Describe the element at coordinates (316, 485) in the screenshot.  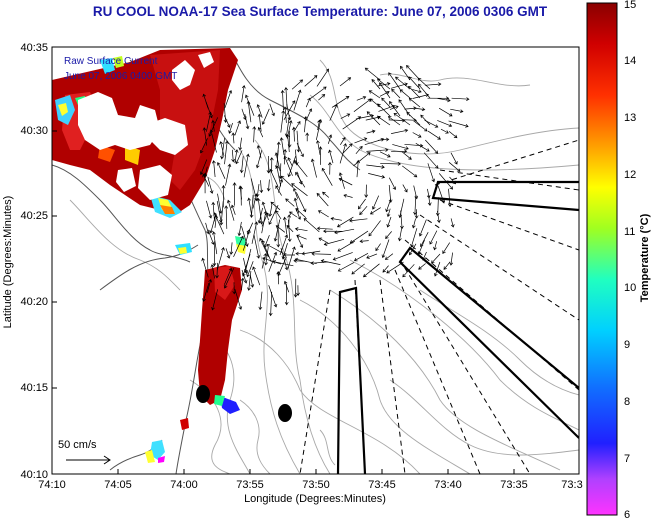
I see `x-tick-label: 73:50` at that location.